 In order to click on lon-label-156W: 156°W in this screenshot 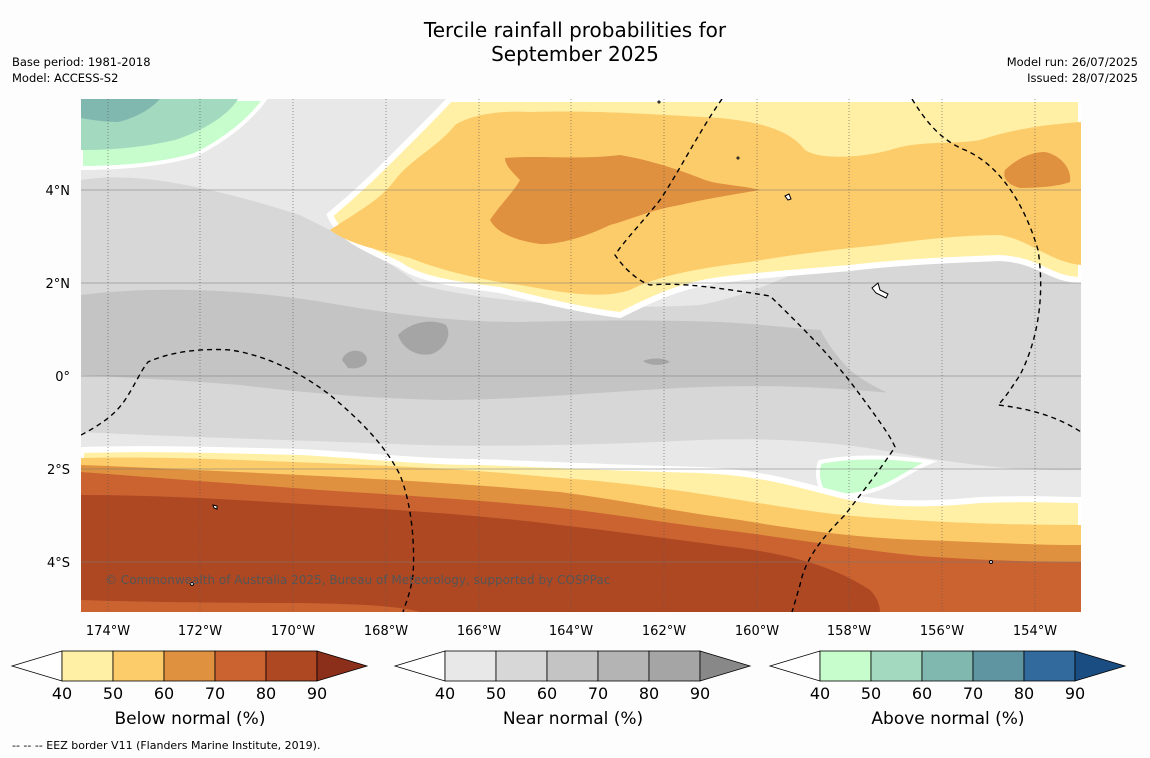, I will do `click(942, 631)`.